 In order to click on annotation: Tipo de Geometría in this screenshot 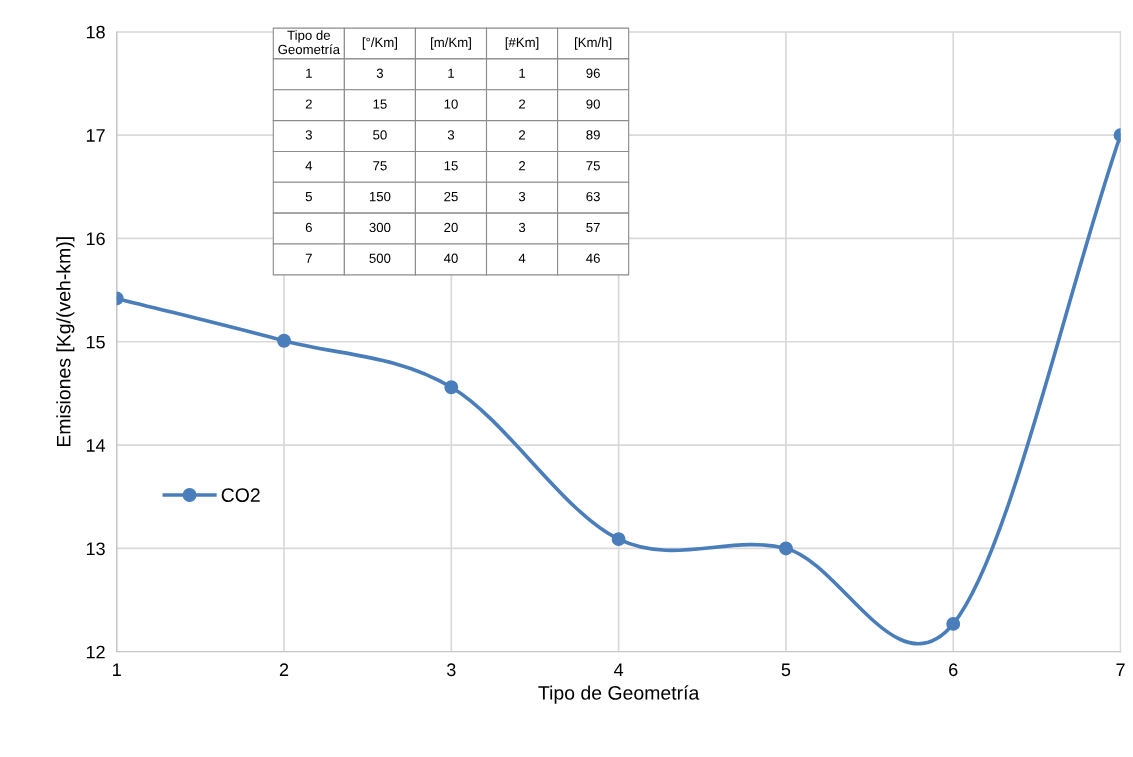, I will do `click(309, 42)`.